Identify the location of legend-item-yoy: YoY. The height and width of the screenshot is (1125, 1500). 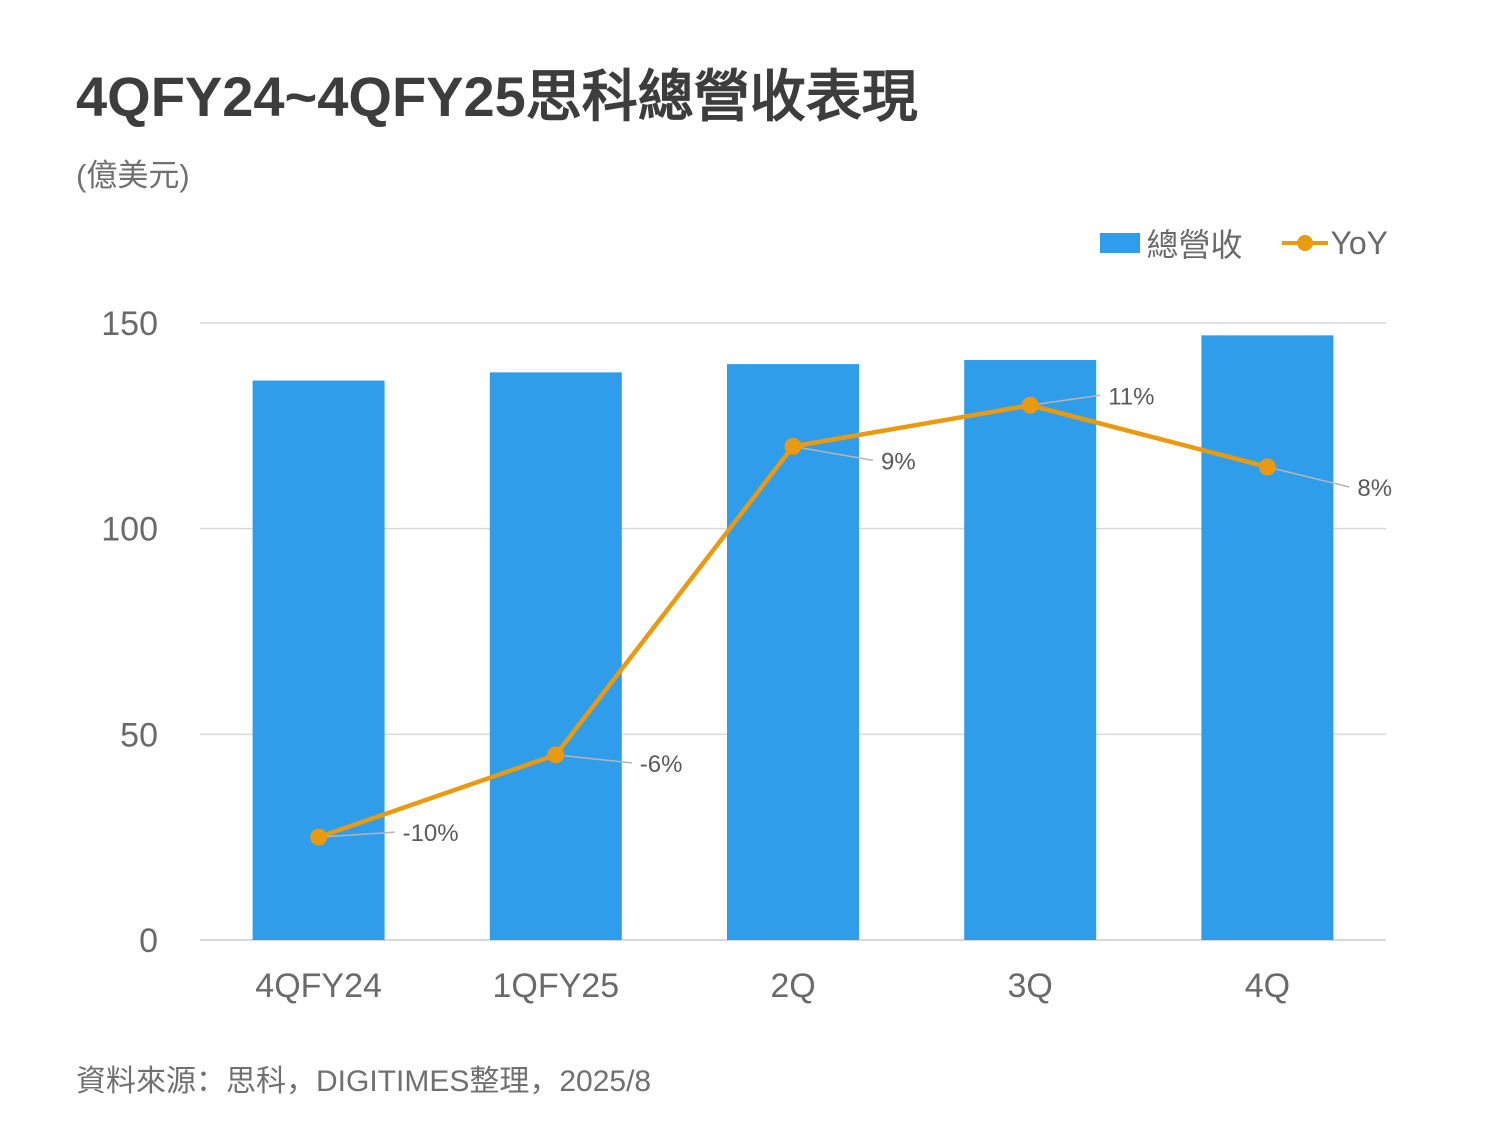
(1335, 243).